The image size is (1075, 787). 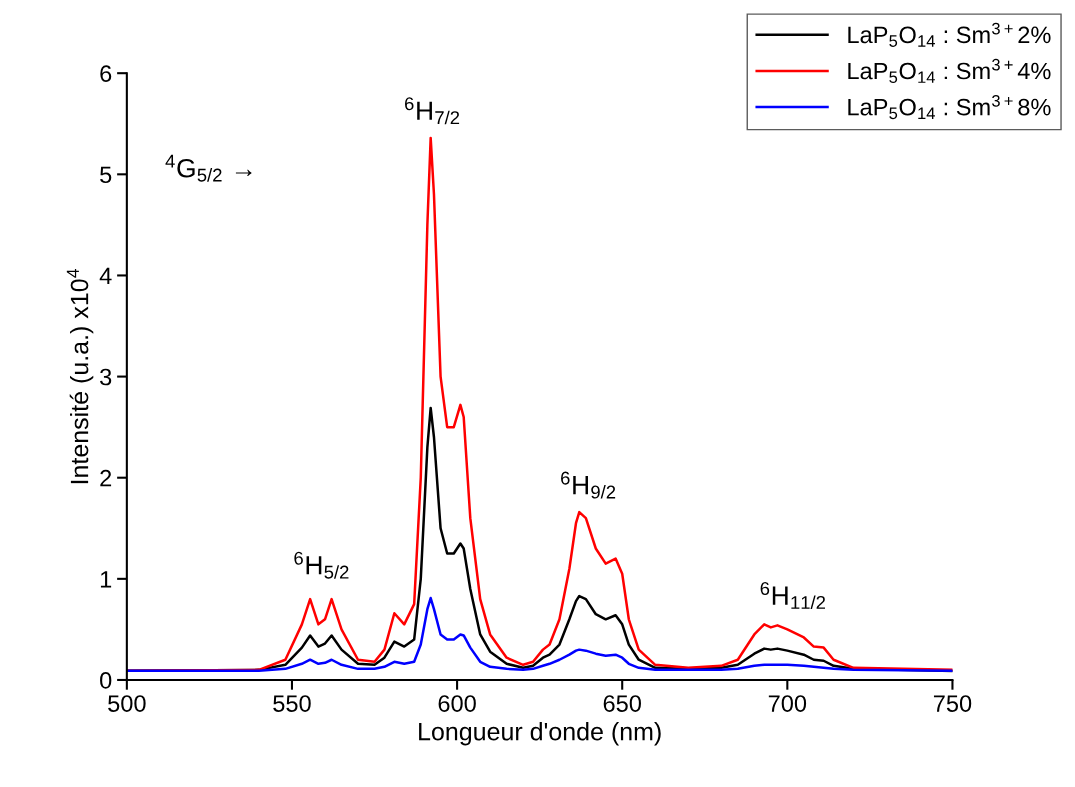 What do you see at coordinates (106, 377) in the screenshot?
I see `y-tick-label: 3` at bounding box center [106, 377].